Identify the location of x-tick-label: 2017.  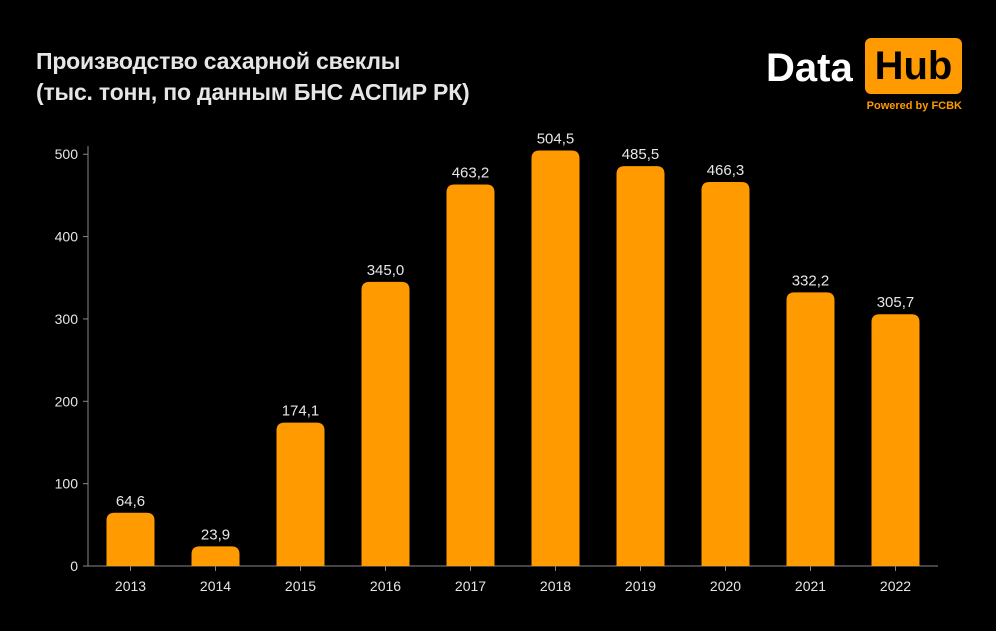
(470, 586).